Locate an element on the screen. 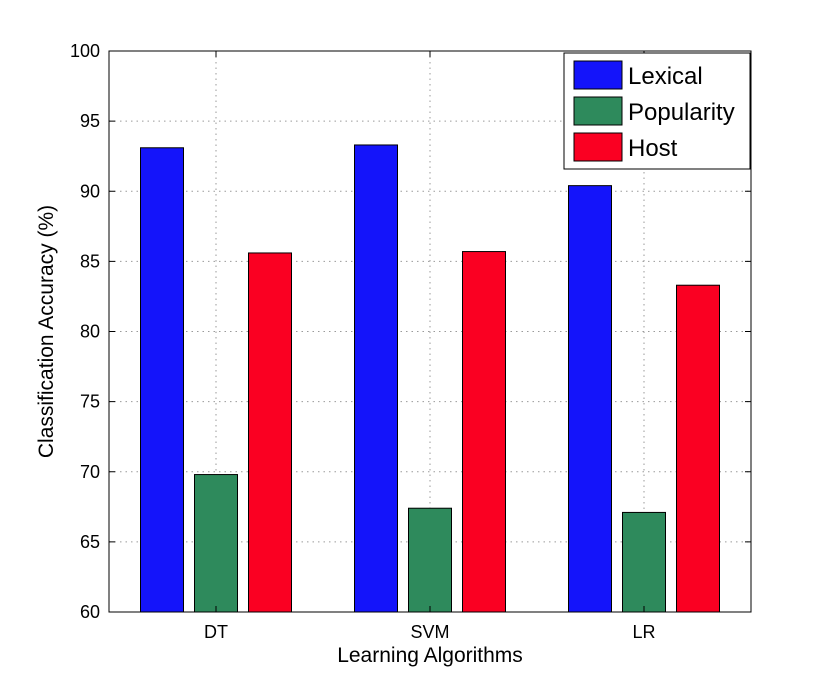  legend-label-popularity: Popularity is located at coordinates (681, 112).